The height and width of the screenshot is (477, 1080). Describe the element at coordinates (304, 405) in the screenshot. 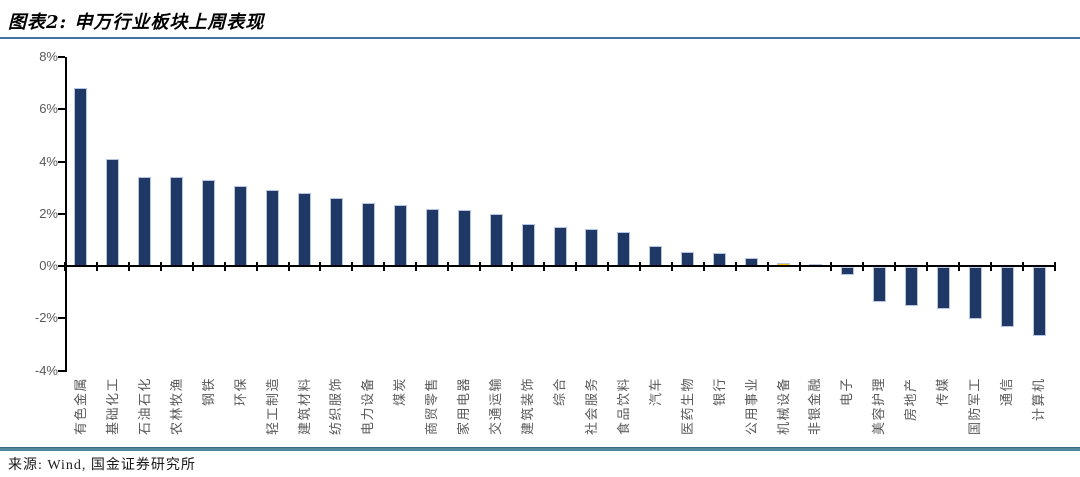

I see `category-label: 建筑材料` at that location.